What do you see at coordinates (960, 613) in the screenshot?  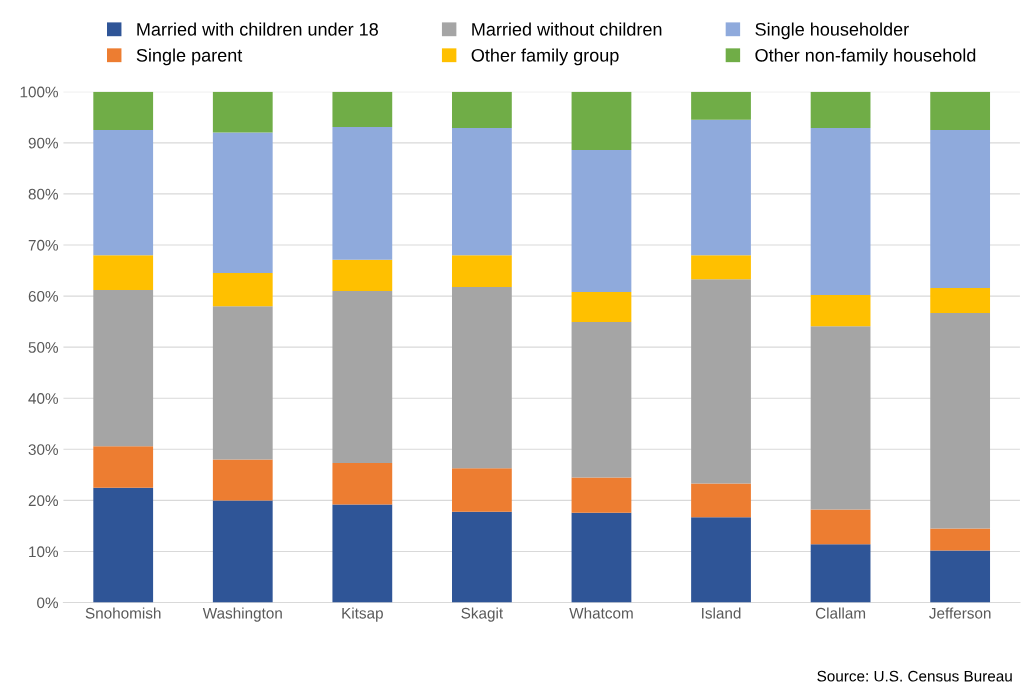 I see `x-tick-label: Jefferson` at bounding box center [960, 613].